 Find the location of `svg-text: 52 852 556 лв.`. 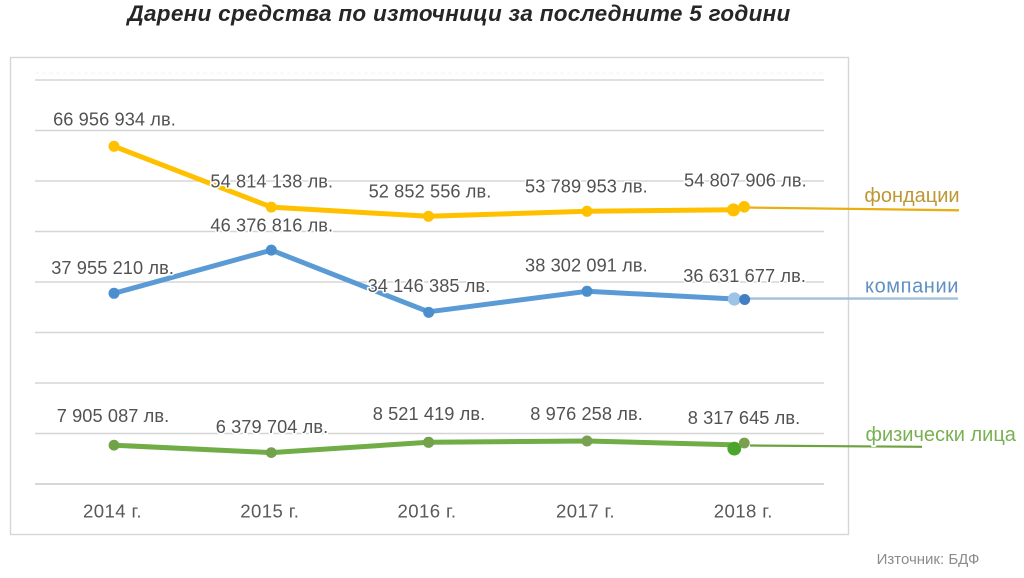

svg-text: 52 852 556 лв. is located at coordinates (430, 192).